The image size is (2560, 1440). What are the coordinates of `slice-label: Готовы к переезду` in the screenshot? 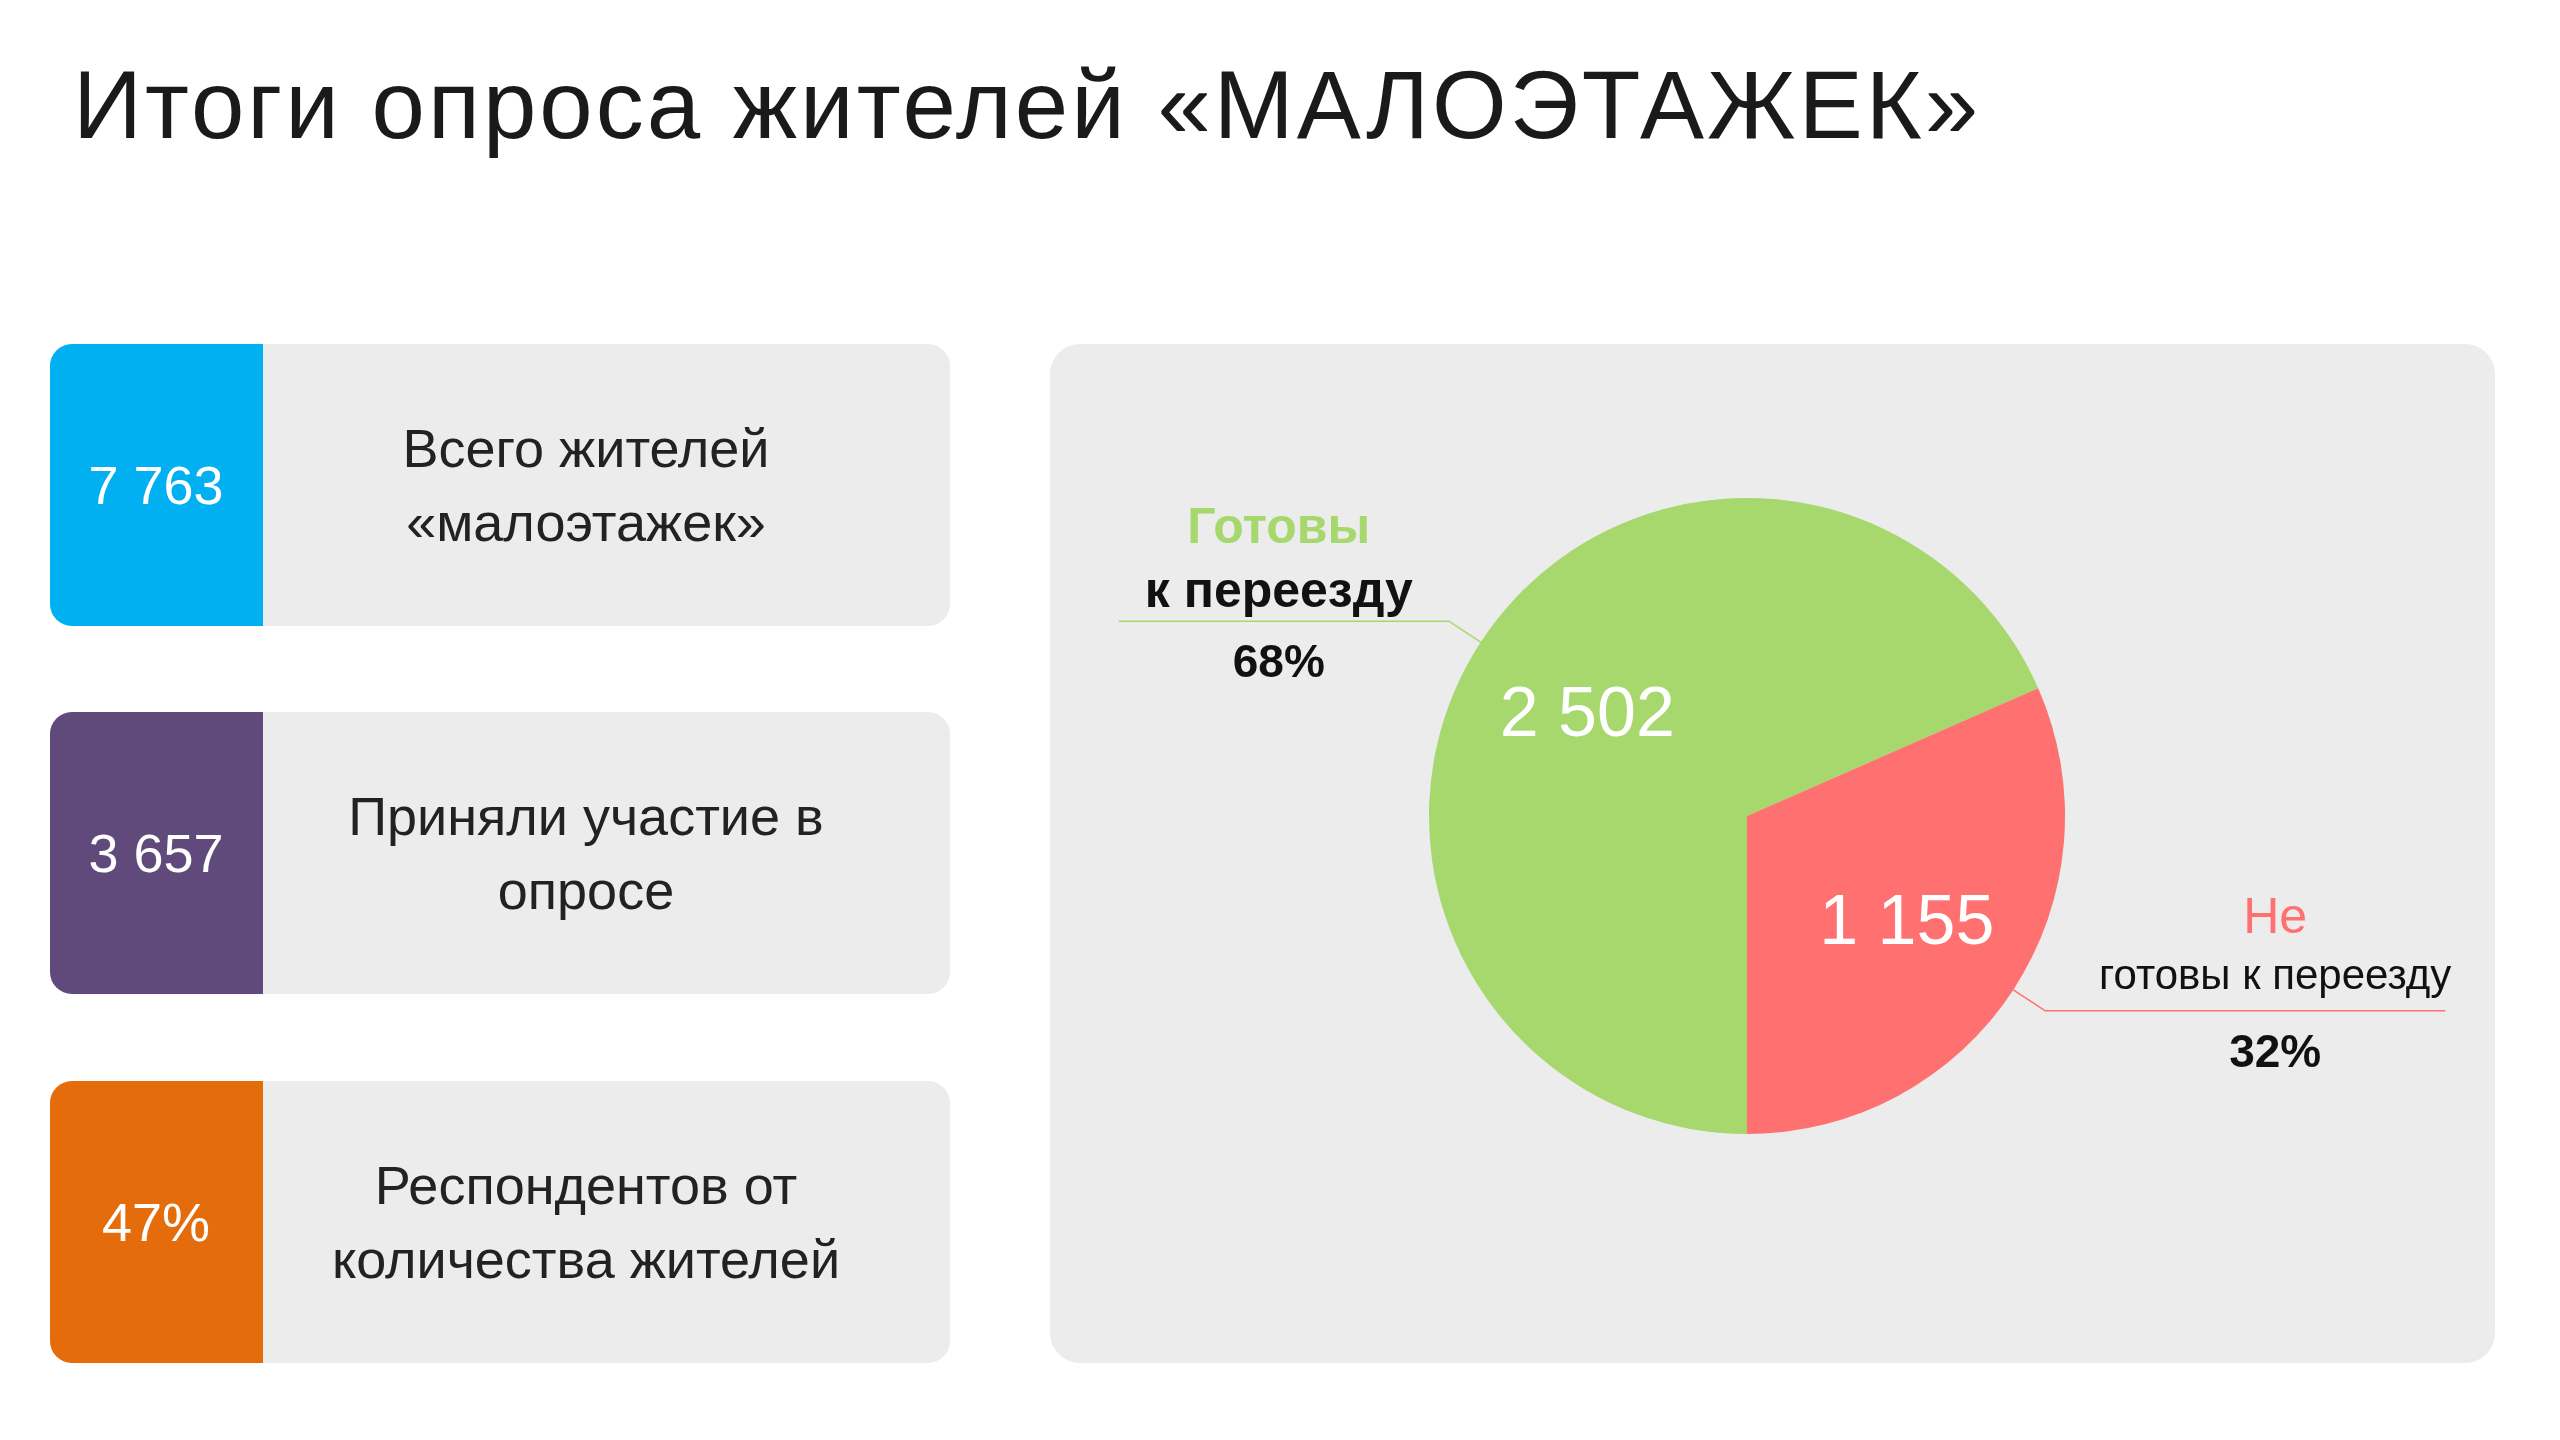 It's located at (1279, 558).